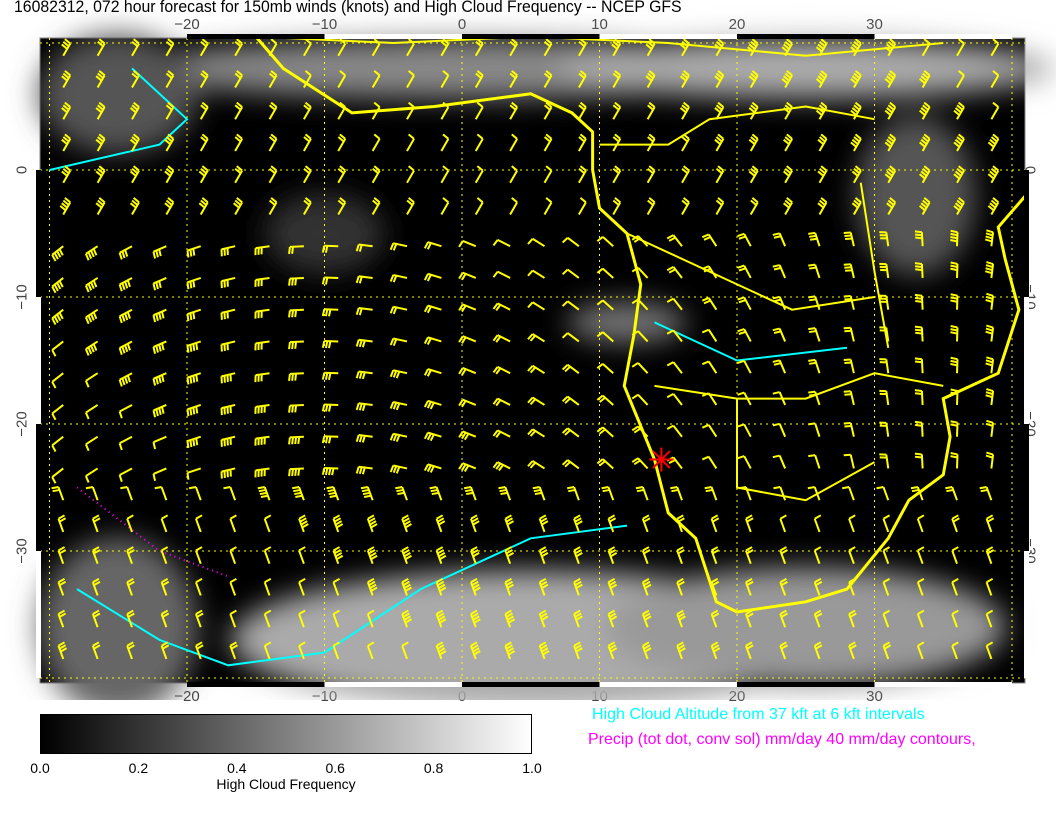 The height and width of the screenshot is (816, 1056). What do you see at coordinates (256, 36) in the screenshot?
I see `axis-bar` at bounding box center [256, 36].